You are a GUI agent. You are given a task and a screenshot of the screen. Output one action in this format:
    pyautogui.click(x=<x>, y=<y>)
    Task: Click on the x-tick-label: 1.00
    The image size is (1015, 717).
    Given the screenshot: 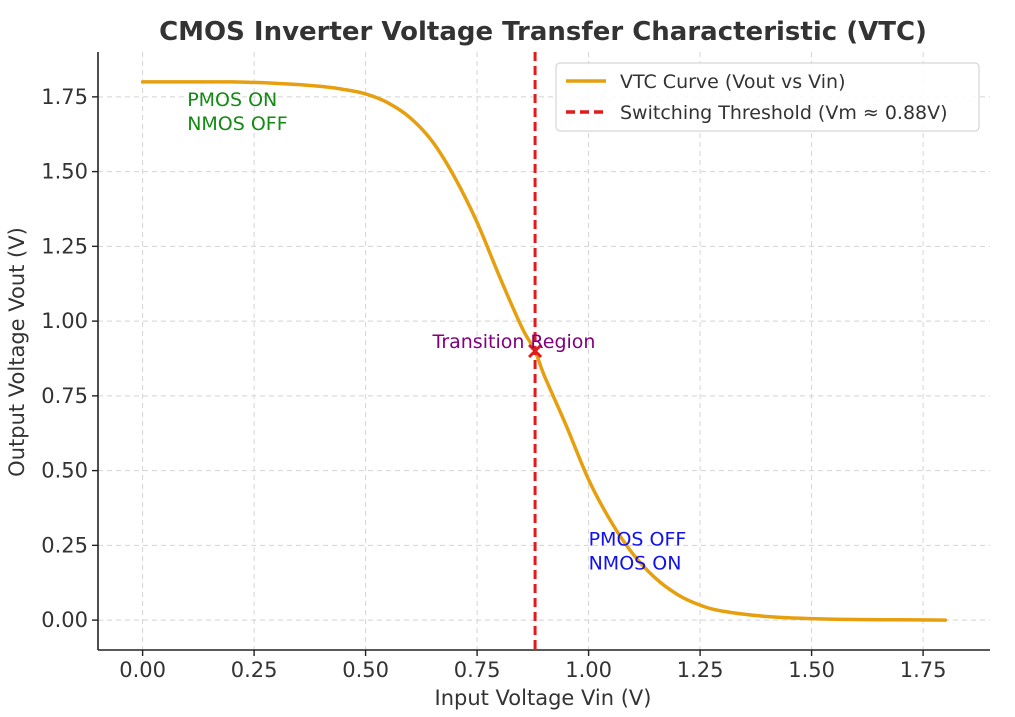 What is the action you would take?
    pyautogui.click(x=588, y=670)
    